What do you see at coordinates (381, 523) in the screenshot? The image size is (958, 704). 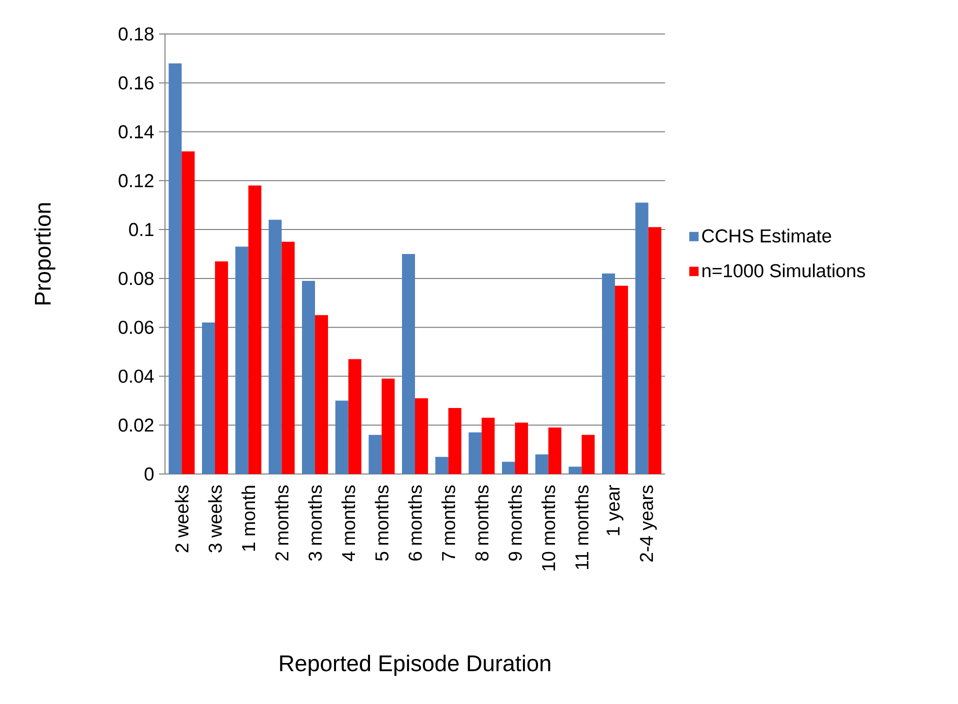 I see `x-tick-label: 5 months` at bounding box center [381, 523].